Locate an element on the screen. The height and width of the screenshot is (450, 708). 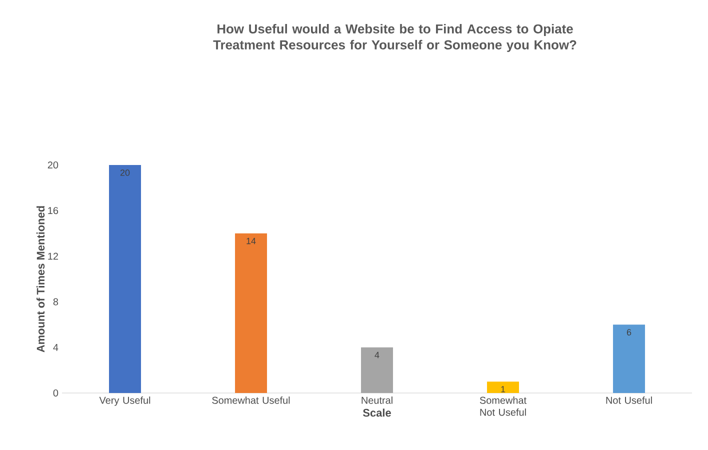
y-tick-label: 8 is located at coordinates (55, 302).